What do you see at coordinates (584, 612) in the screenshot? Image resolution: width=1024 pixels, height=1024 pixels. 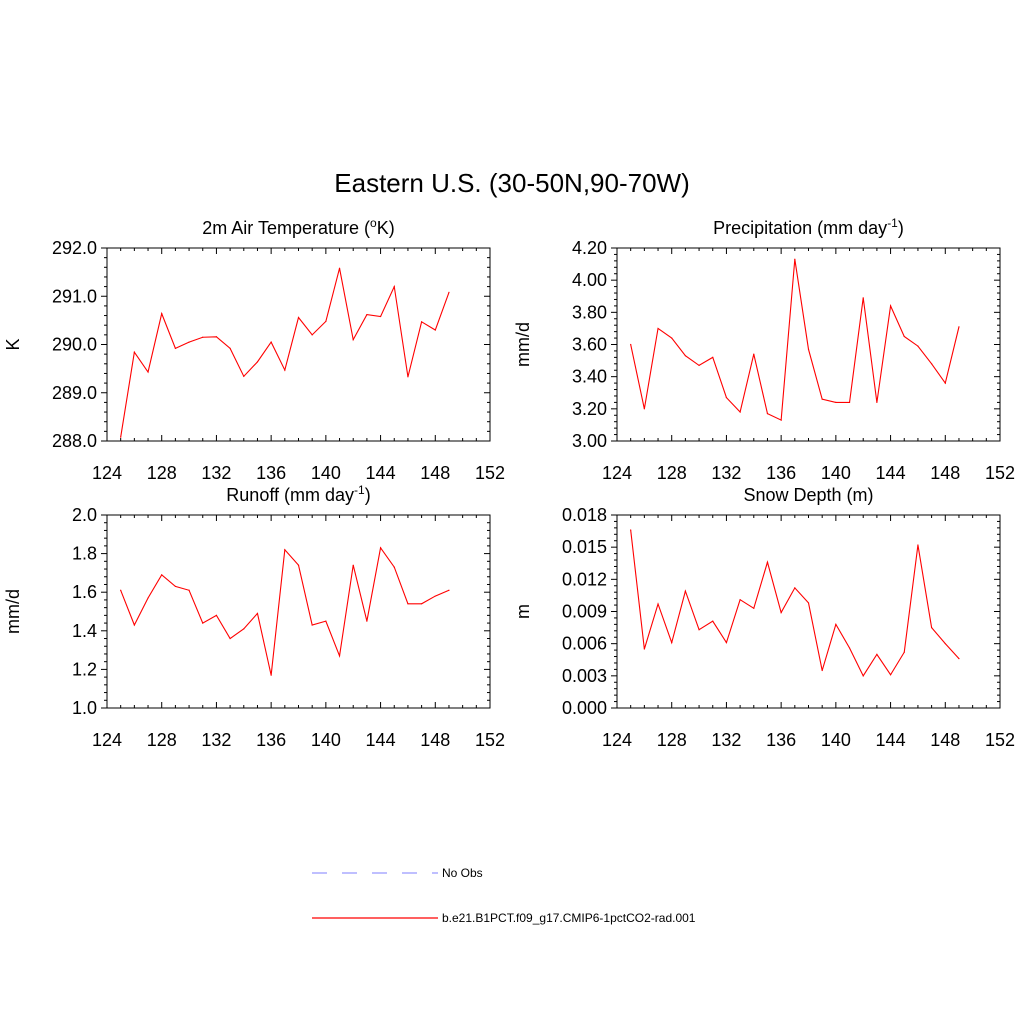 I see `y-tick-label: 0.009` at bounding box center [584, 612].